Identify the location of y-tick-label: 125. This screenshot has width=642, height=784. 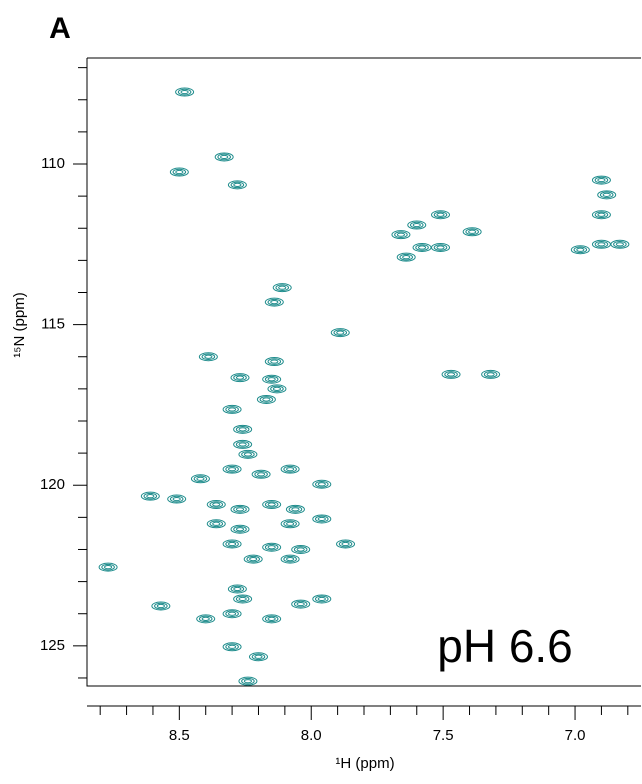
(52, 645).